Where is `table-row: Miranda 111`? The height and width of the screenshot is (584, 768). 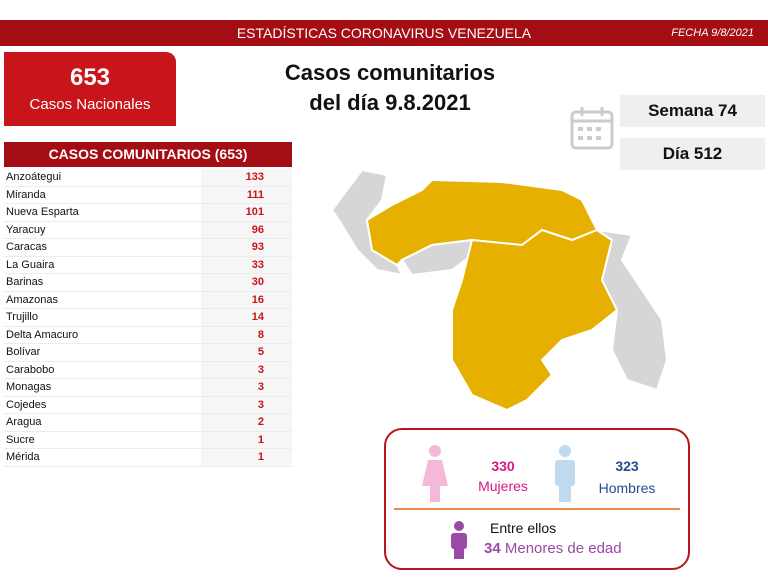 table-row: Miranda 111 is located at coordinates (148, 195).